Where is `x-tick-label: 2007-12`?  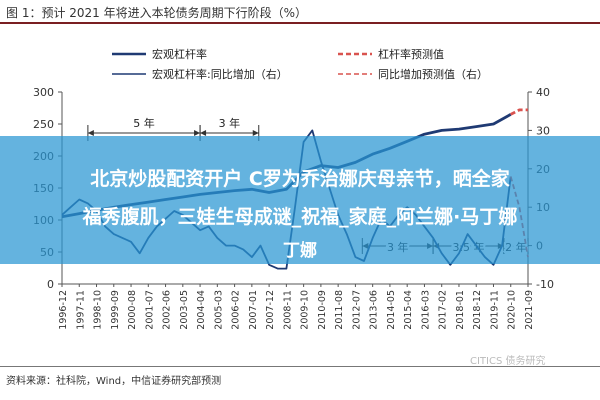
x-tick-label: 2007-12 is located at coordinates (270, 310).